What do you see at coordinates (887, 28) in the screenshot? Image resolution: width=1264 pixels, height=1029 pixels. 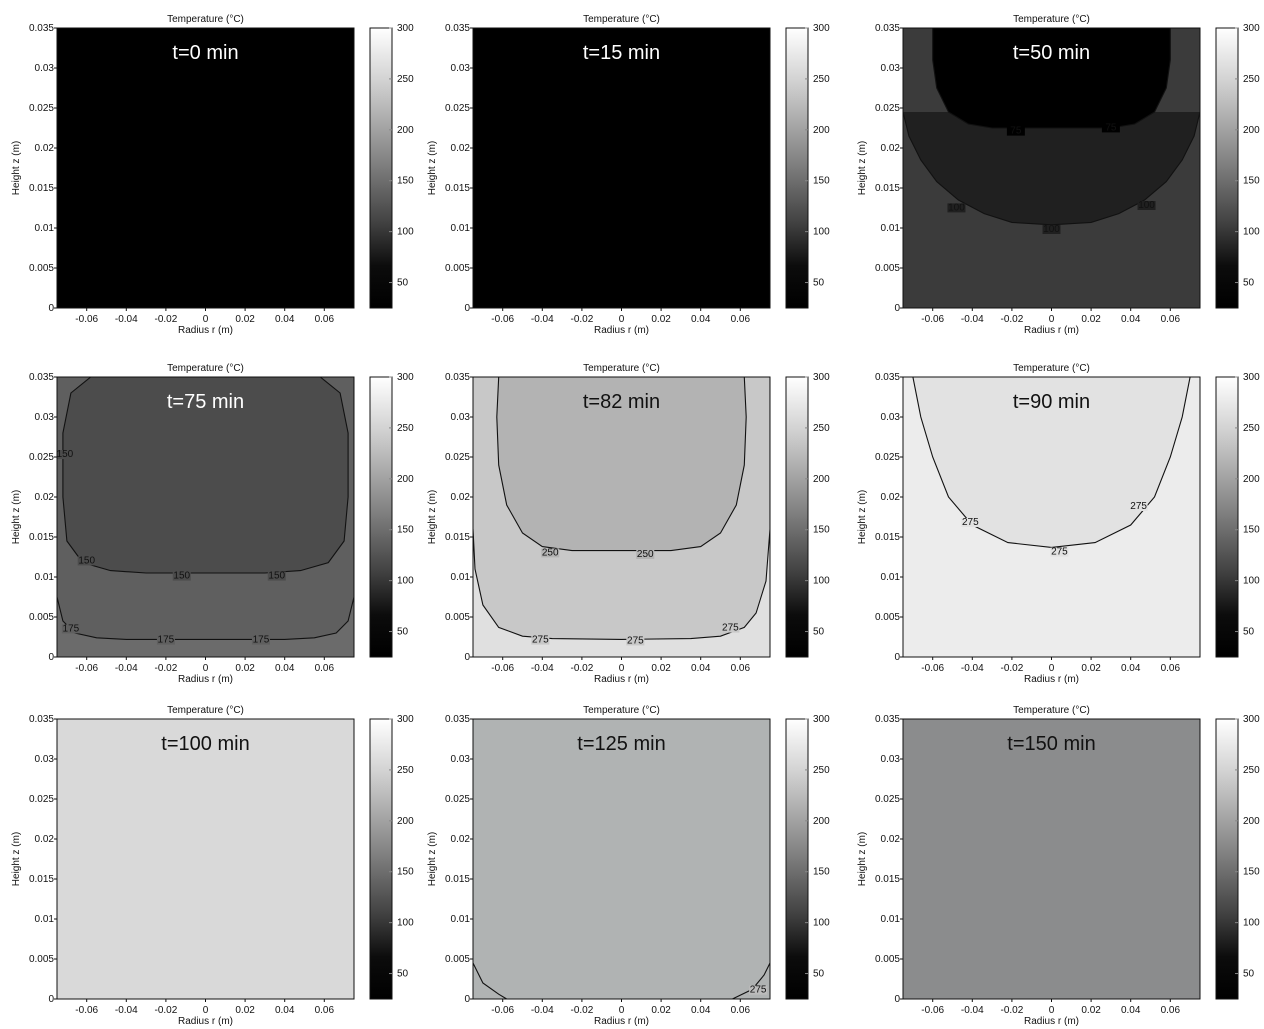 I see `y-tick-label: 0.035` at bounding box center [887, 28].